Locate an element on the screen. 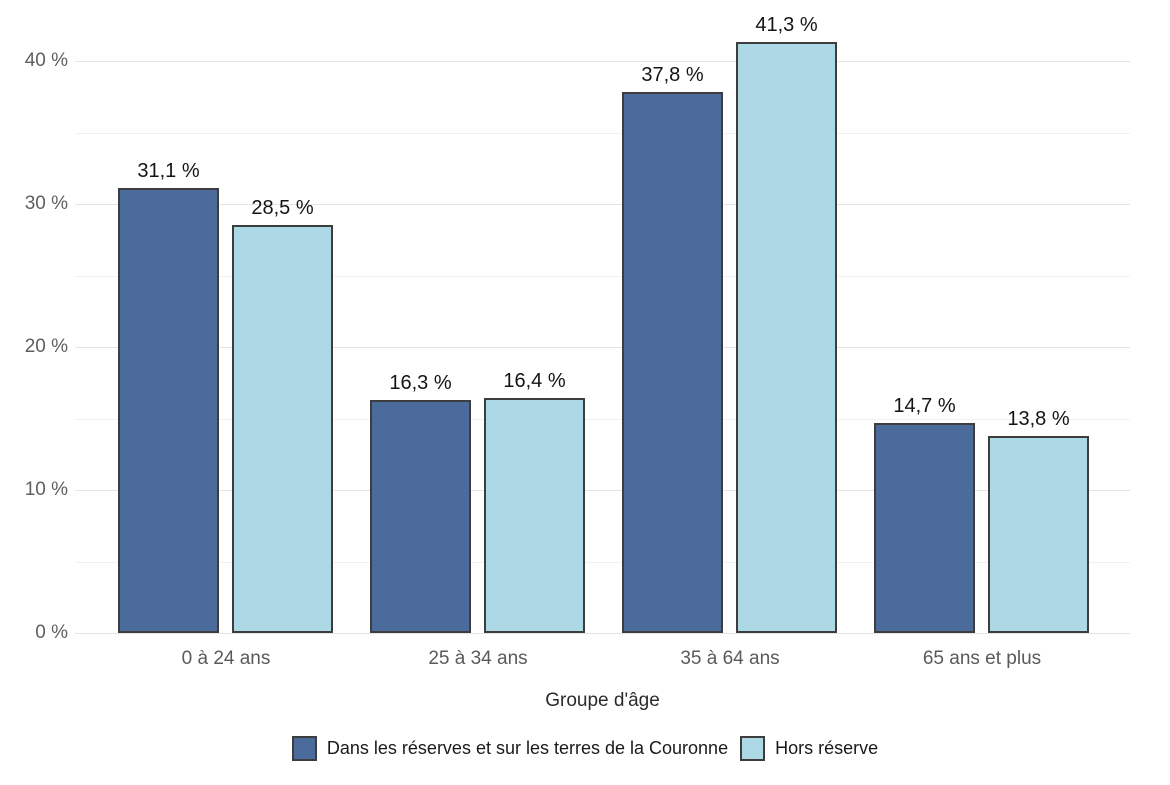  y-axis-tick-label: 30 % is located at coordinates (46, 203).